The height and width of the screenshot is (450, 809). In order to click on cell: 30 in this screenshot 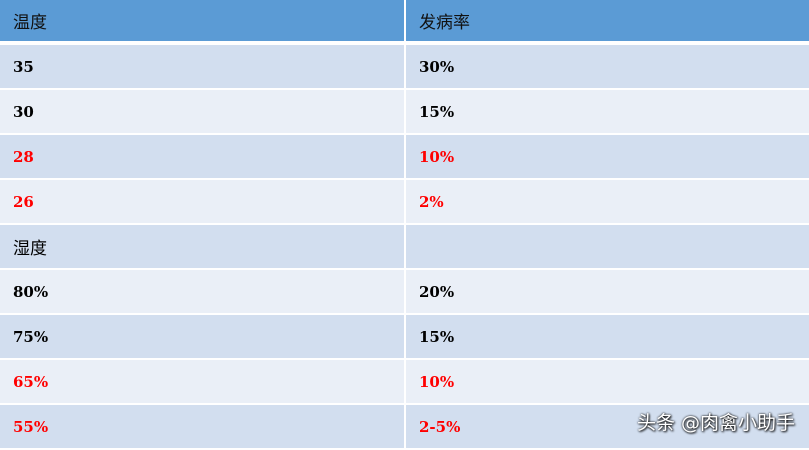, I will do `click(203, 112)`.